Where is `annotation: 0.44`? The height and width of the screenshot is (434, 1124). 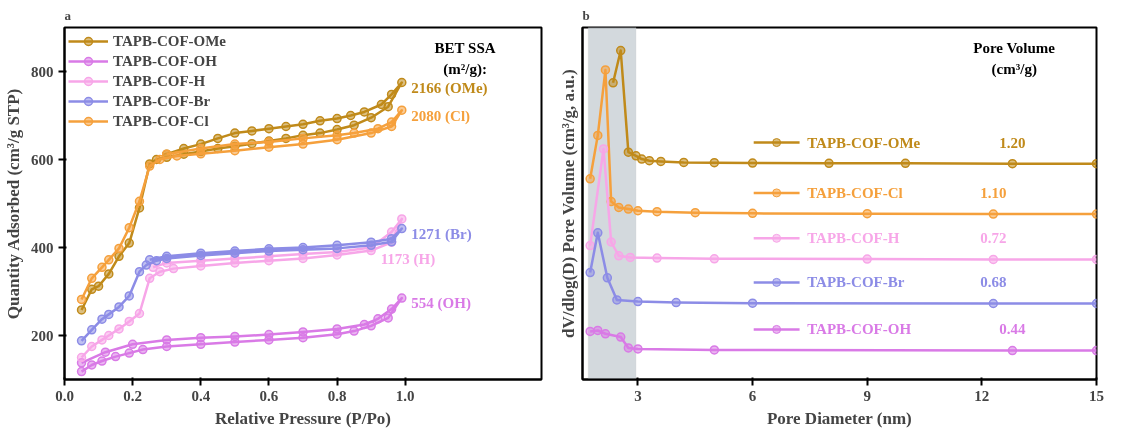 annotation: 0.44 is located at coordinates (1013, 329).